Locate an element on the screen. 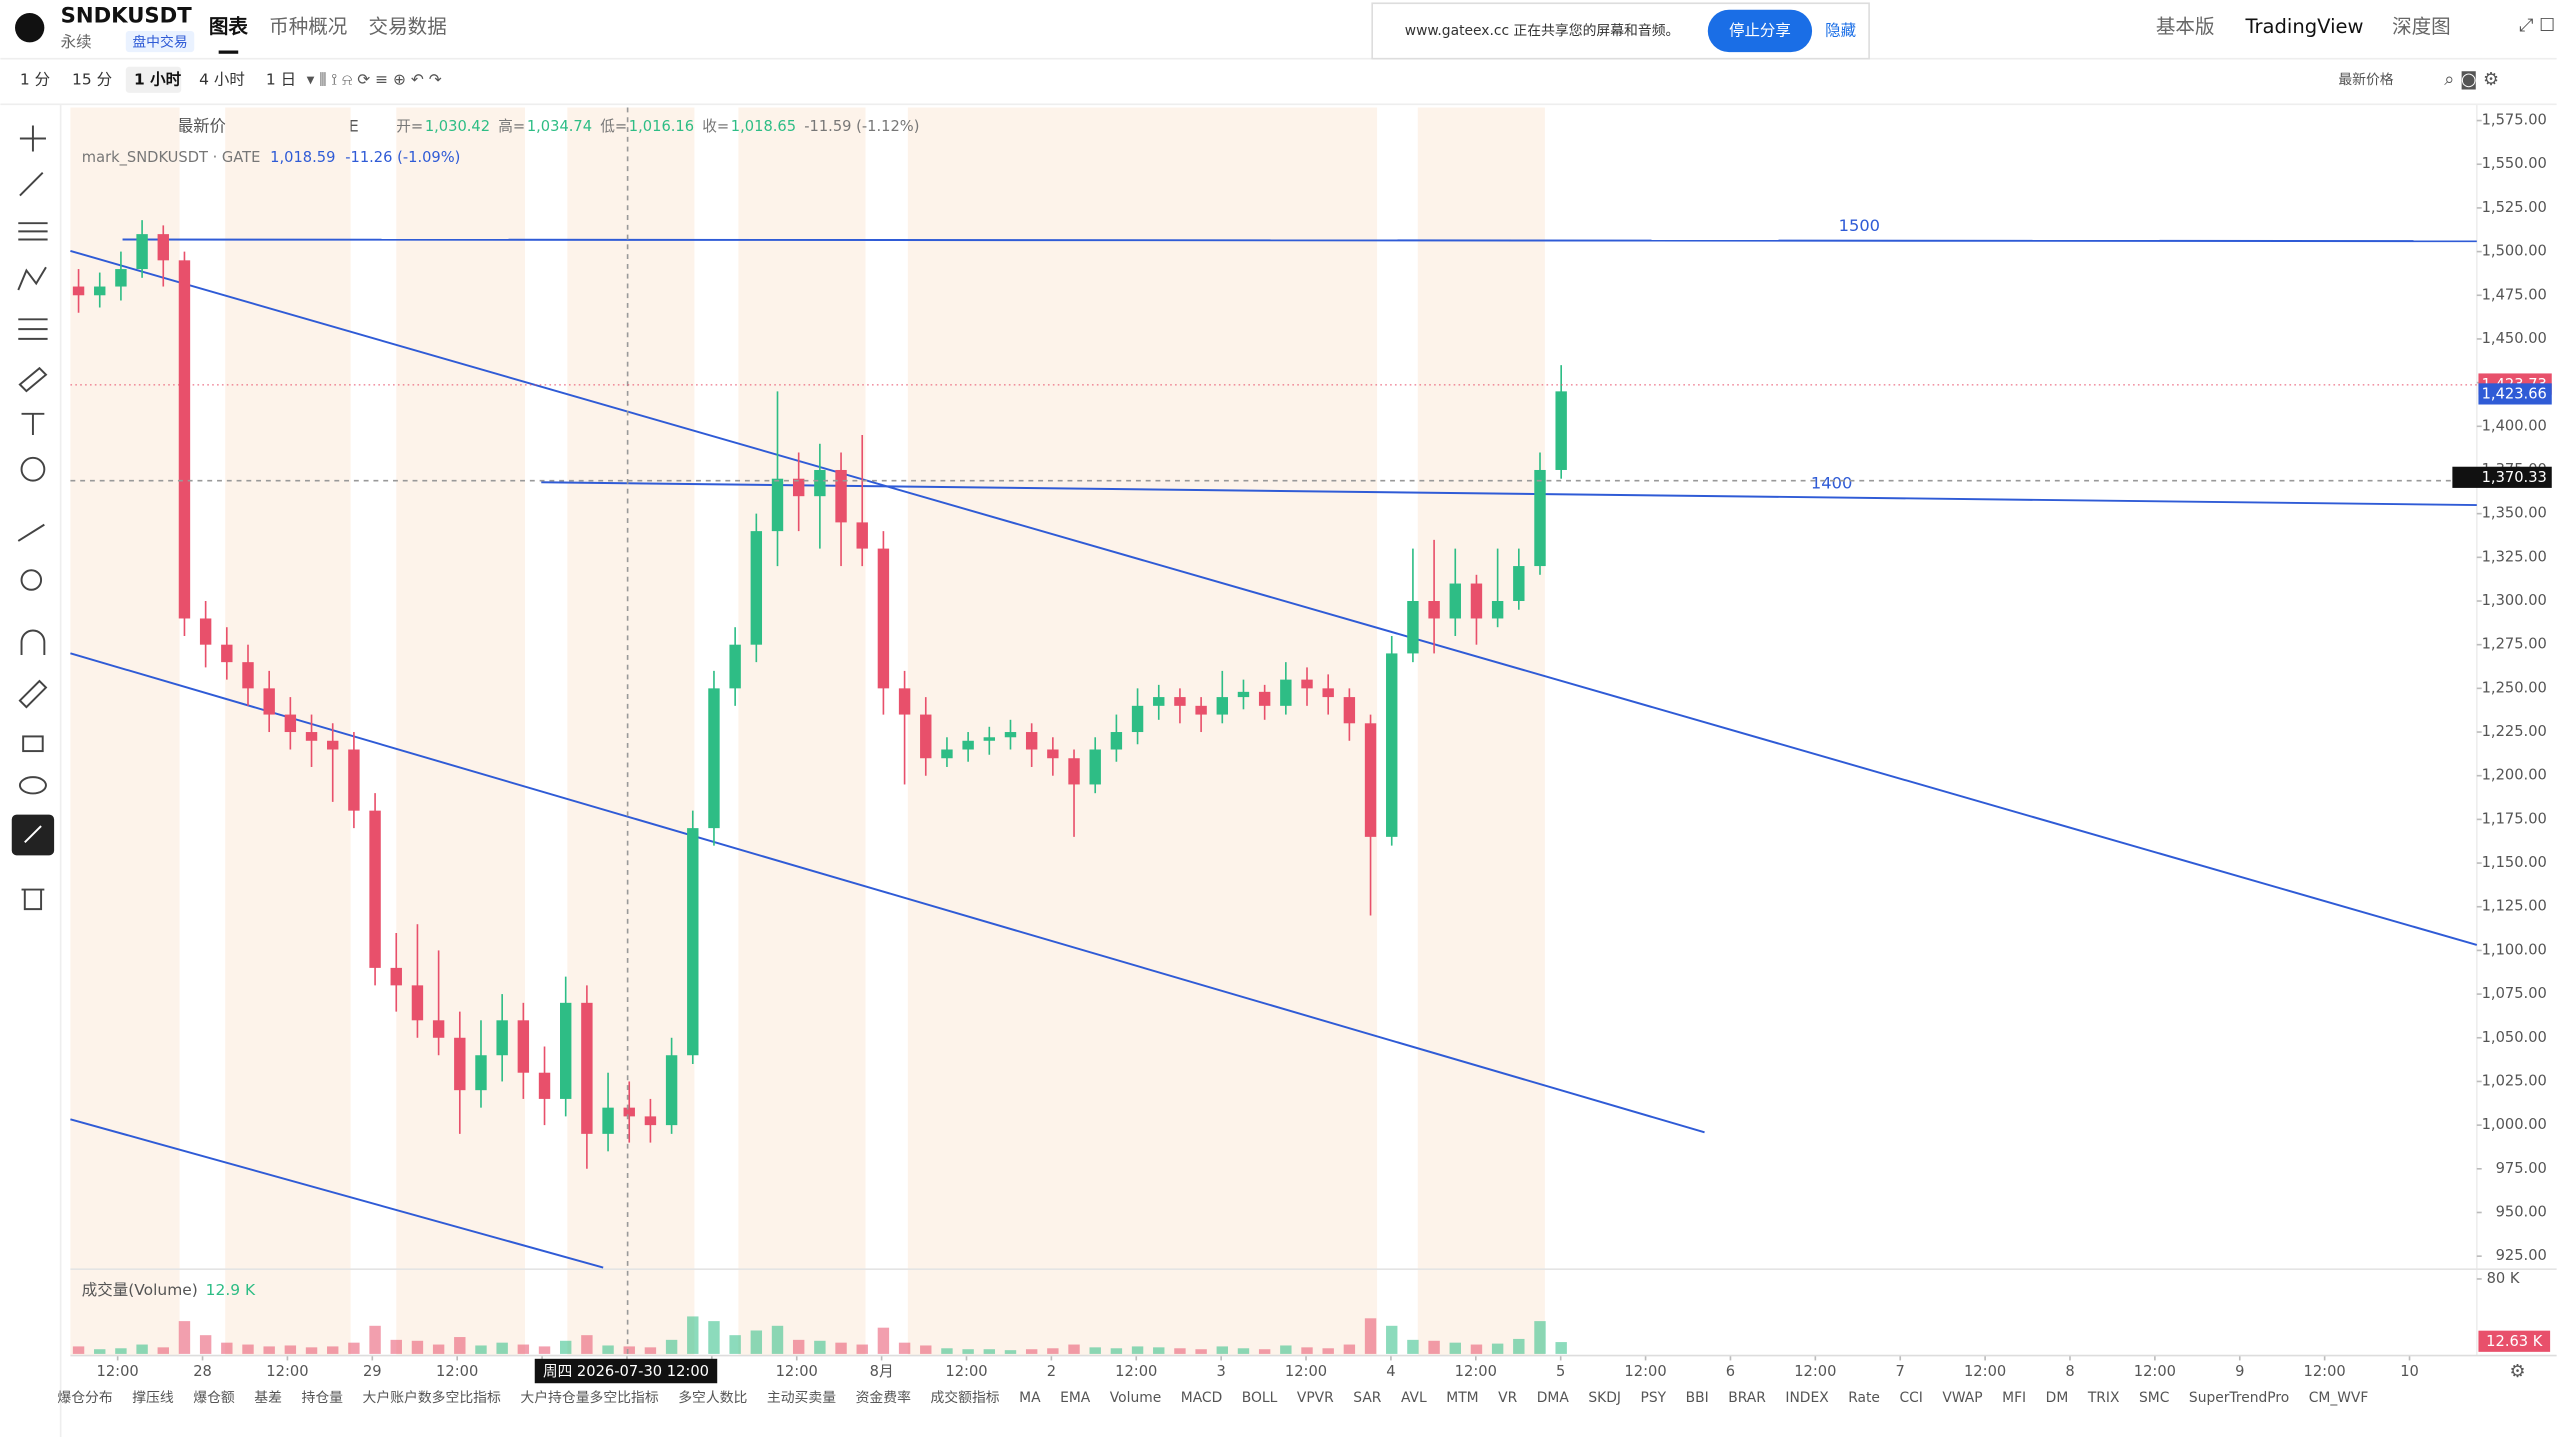 Image resolution: width=2557 pixels, height=1437 pixels. indicator: 持仓量 is located at coordinates (323, 1398).